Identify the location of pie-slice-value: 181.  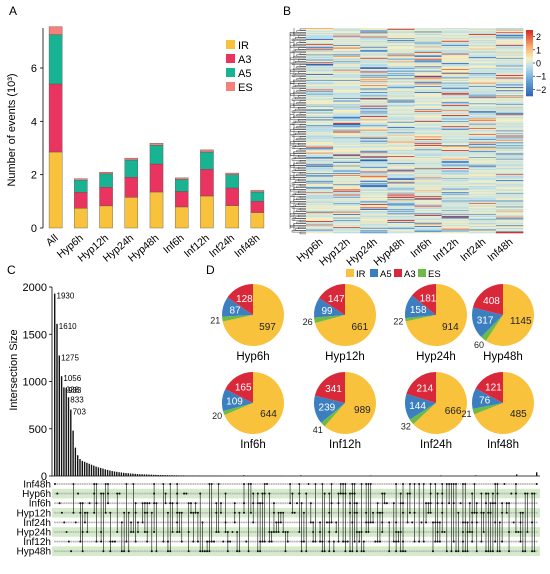
(428, 299).